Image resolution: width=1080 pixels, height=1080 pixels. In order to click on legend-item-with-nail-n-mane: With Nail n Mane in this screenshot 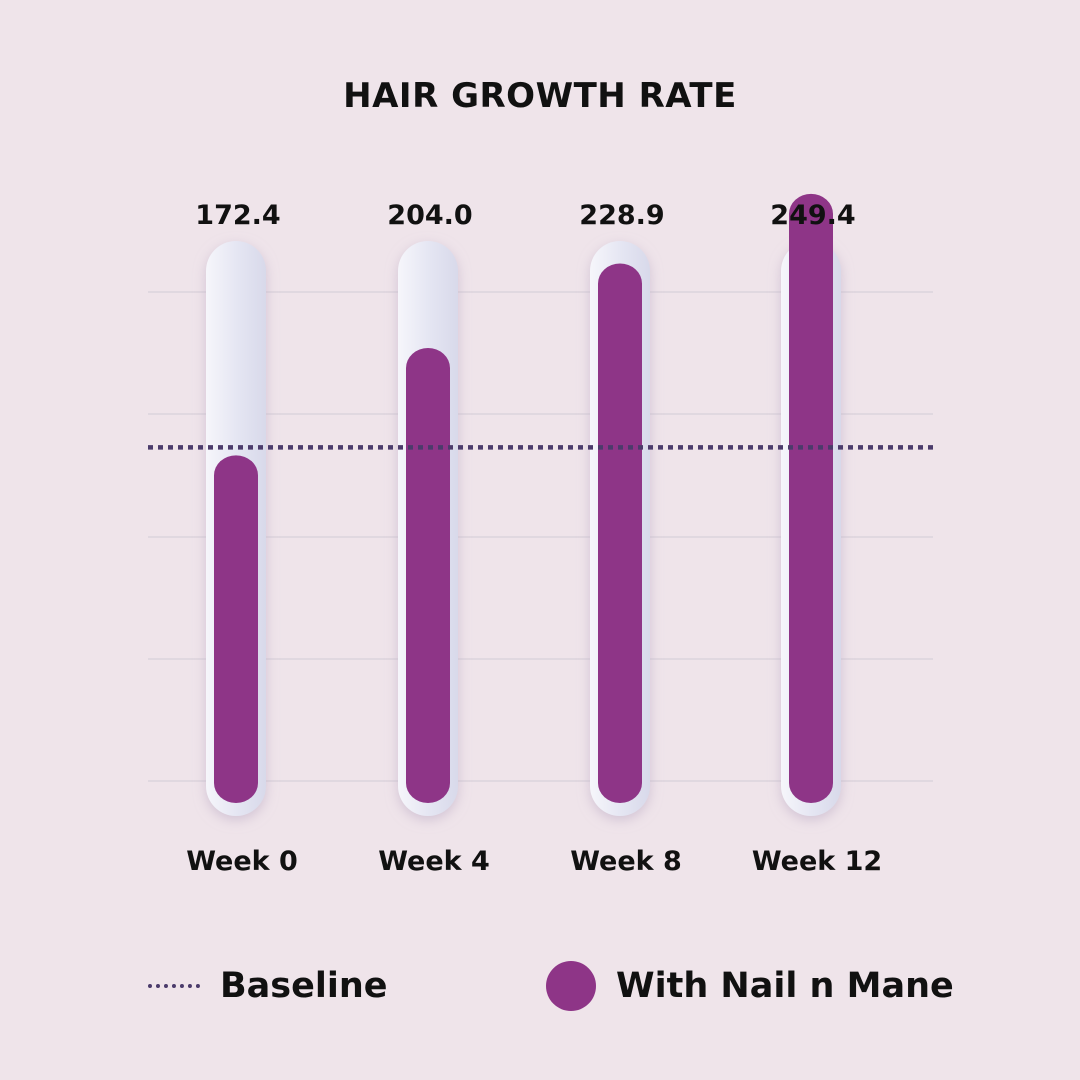, I will do `click(750, 986)`.